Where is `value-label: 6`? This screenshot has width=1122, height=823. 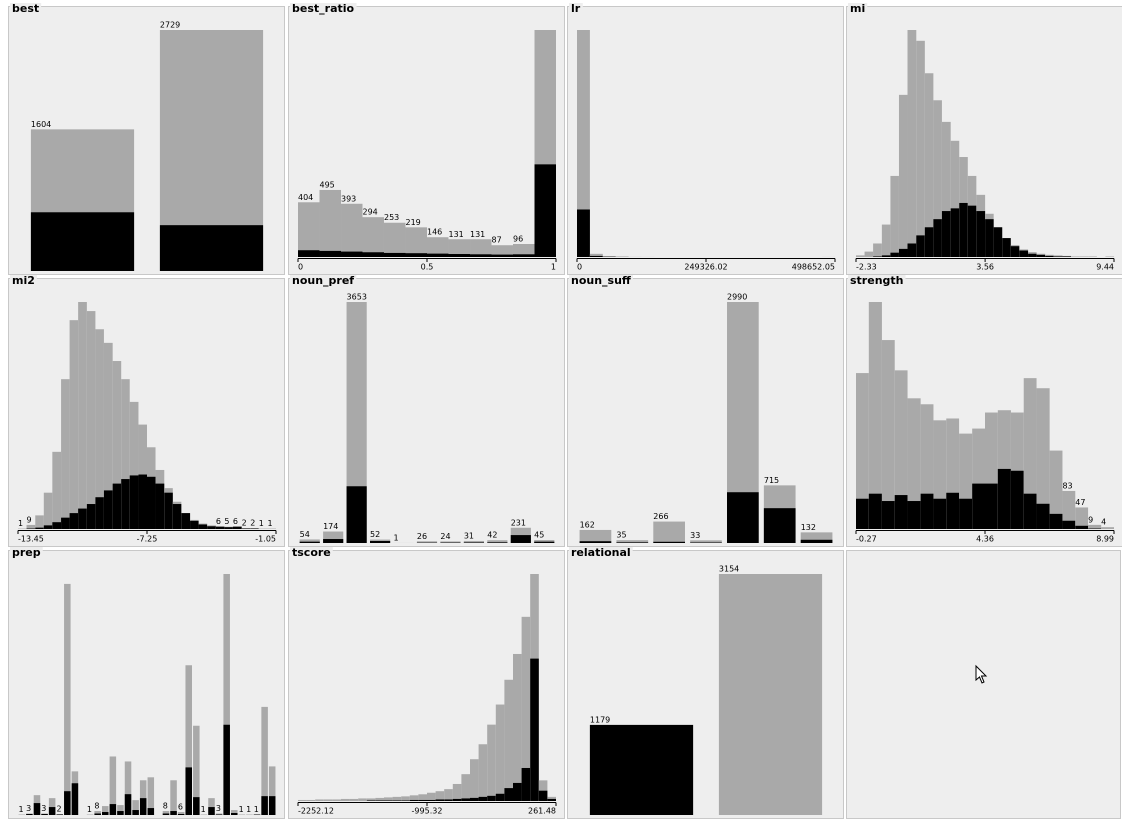 value-label: 6 is located at coordinates (235, 521).